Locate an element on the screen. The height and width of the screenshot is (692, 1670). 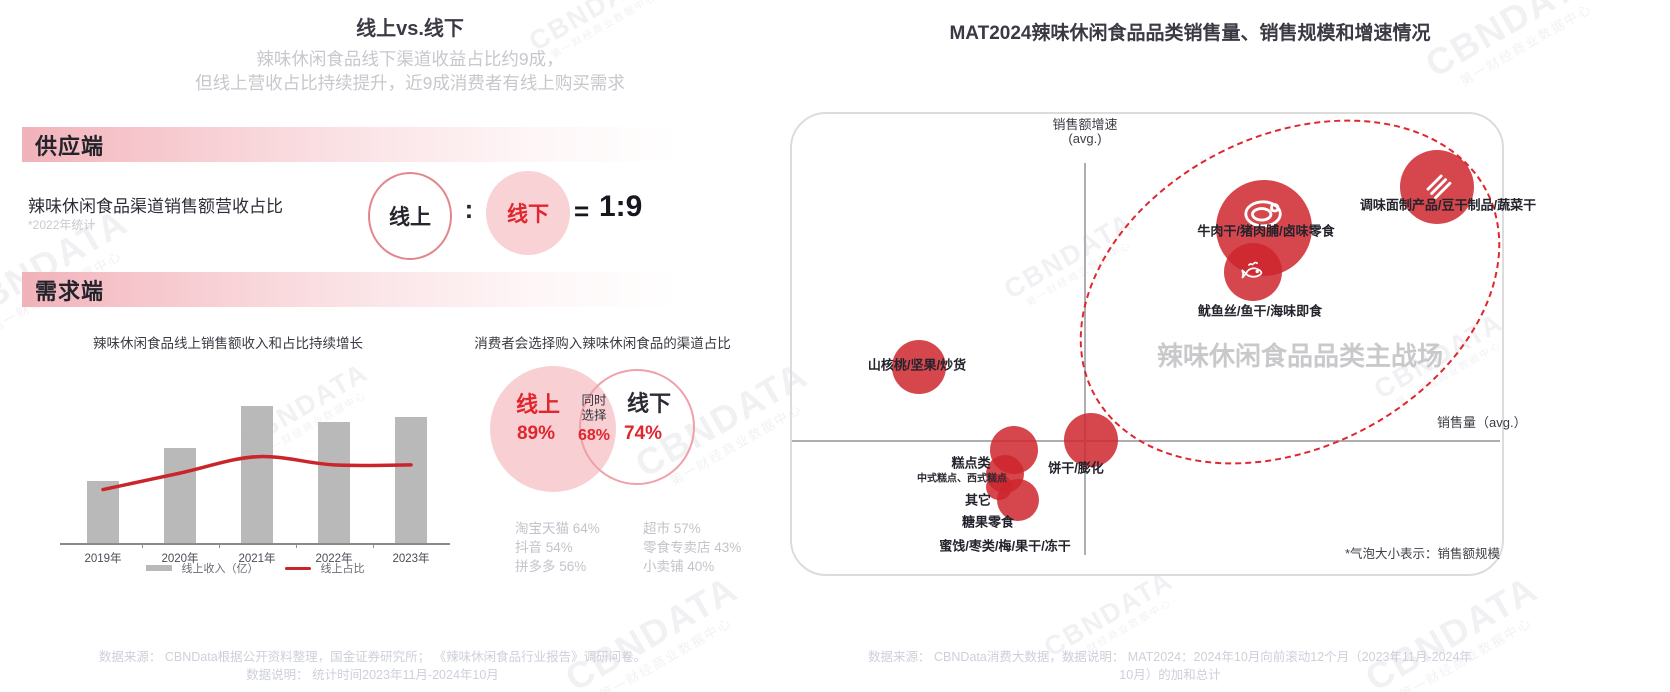
noodles-icon is located at coordinates (1437, 185).